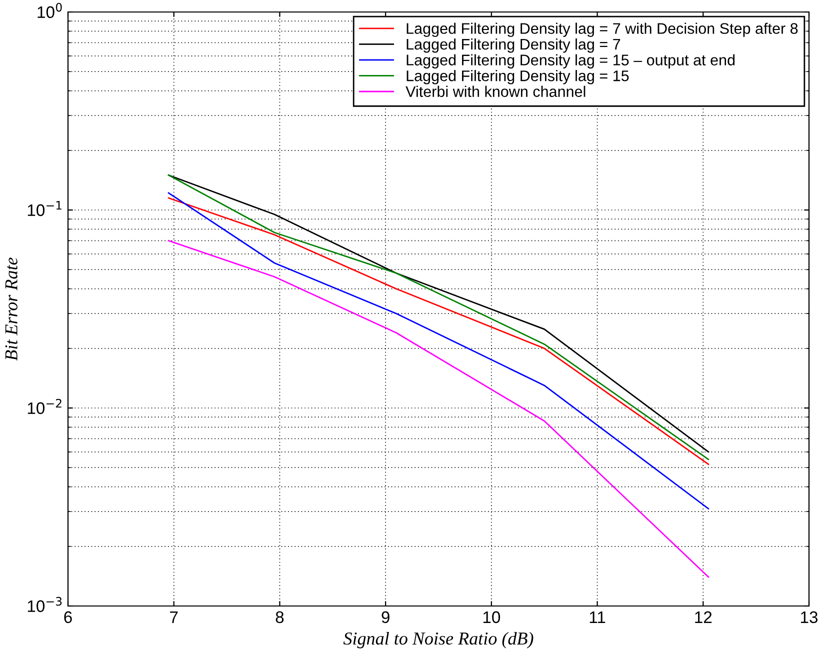 Image resolution: width=832 pixels, height=662 pixels. I want to click on legend-label: Viterbi with known channel, so click(496, 91).